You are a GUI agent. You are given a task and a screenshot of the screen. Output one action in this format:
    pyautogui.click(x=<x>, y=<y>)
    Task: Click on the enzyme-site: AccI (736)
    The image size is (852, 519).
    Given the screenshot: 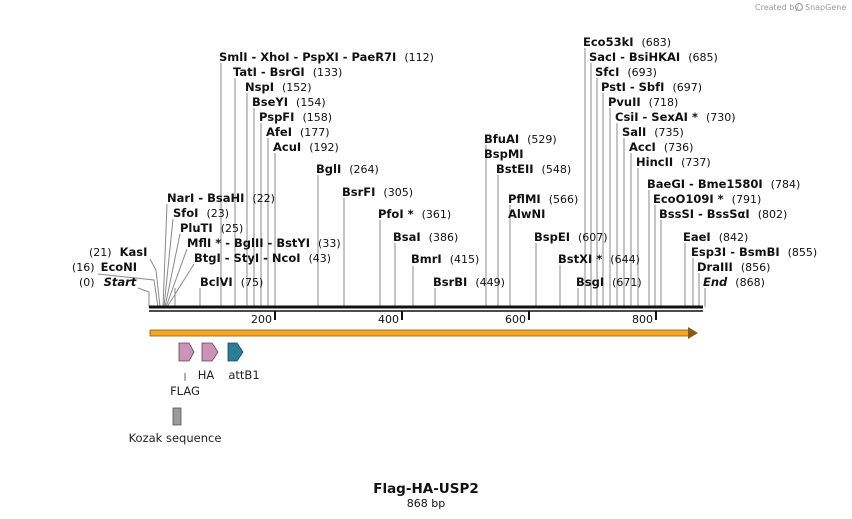 What is the action you would take?
    pyautogui.click(x=661, y=147)
    